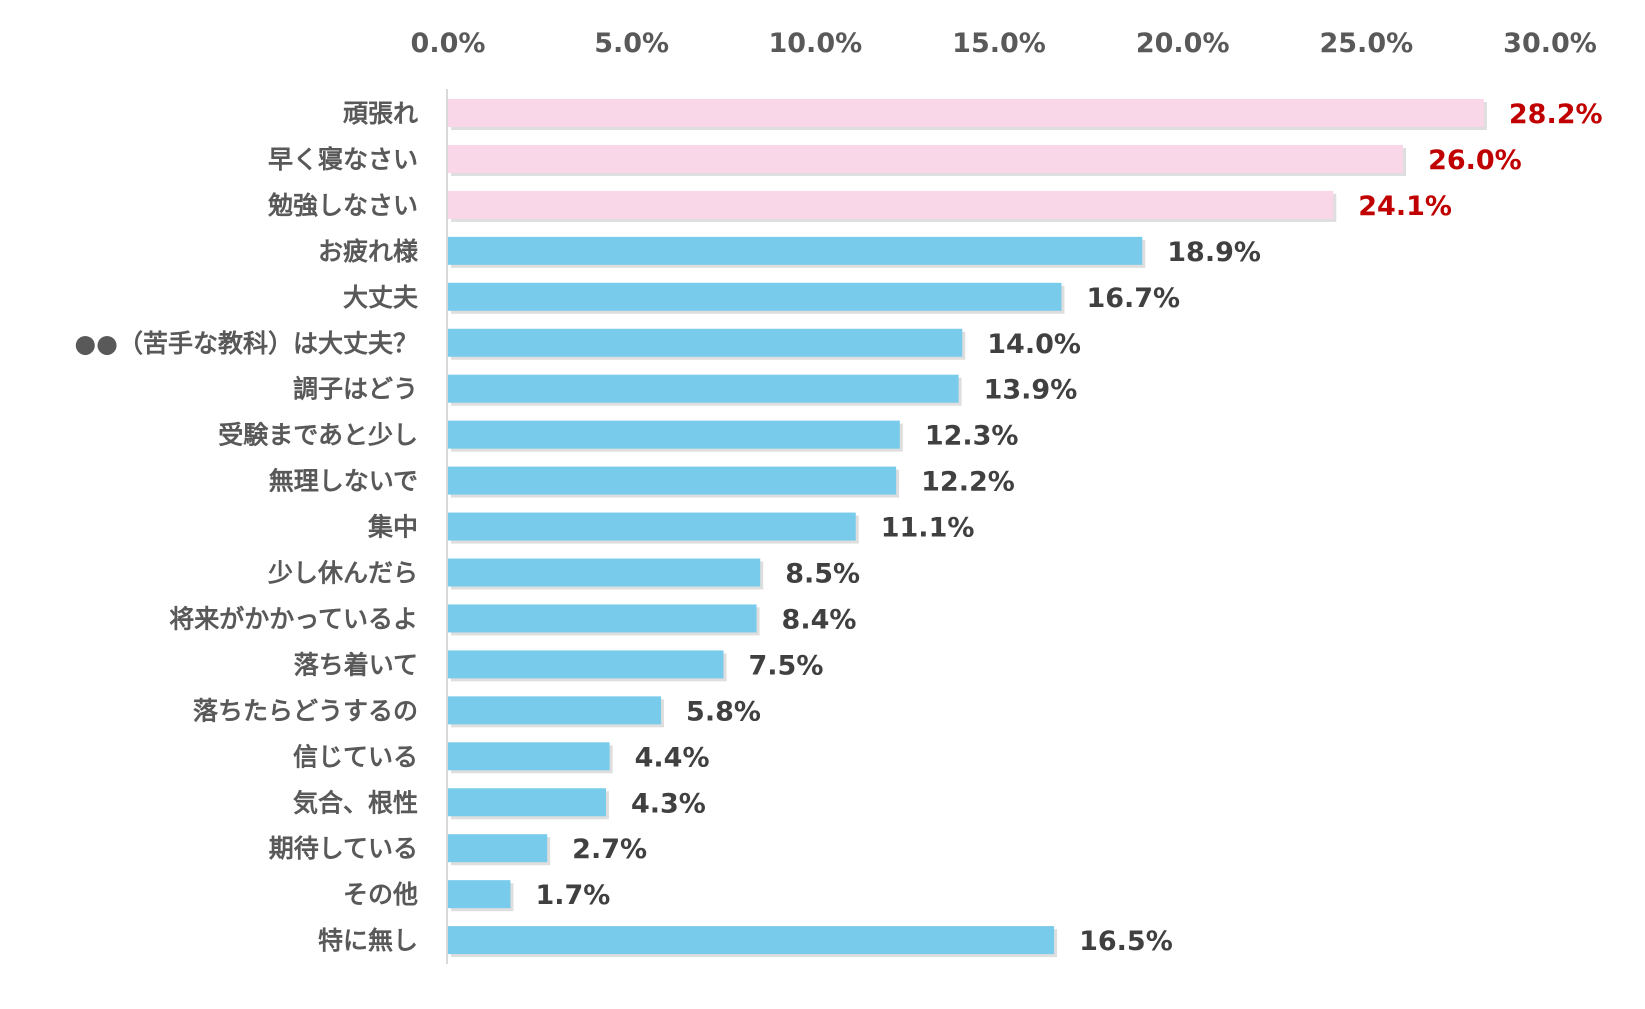 Image resolution: width=1645 pixels, height=1009 pixels. I want to click on value-label: 12.2%, so click(968, 482).